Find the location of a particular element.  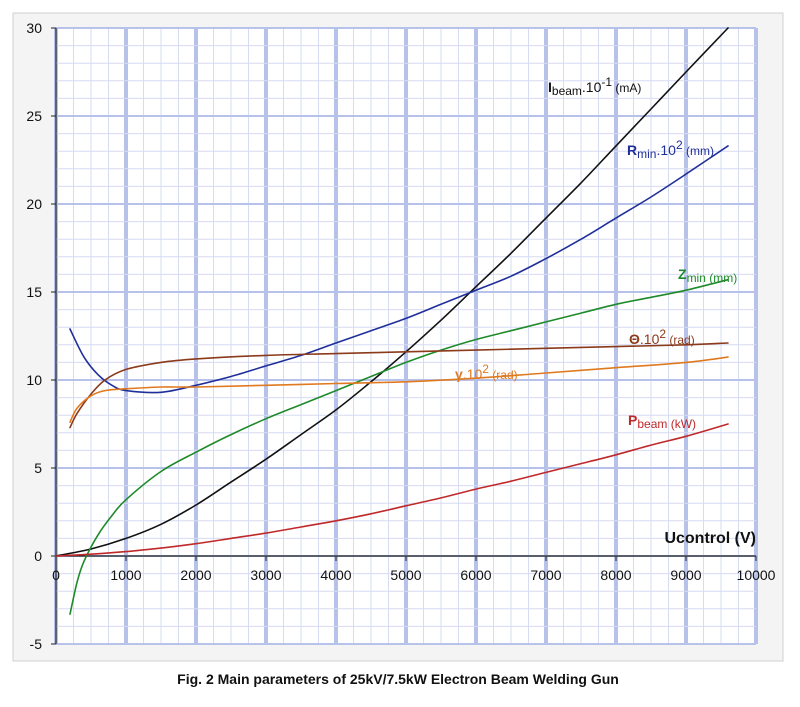

y-tick-label: 0 is located at coordinates (38, 556).